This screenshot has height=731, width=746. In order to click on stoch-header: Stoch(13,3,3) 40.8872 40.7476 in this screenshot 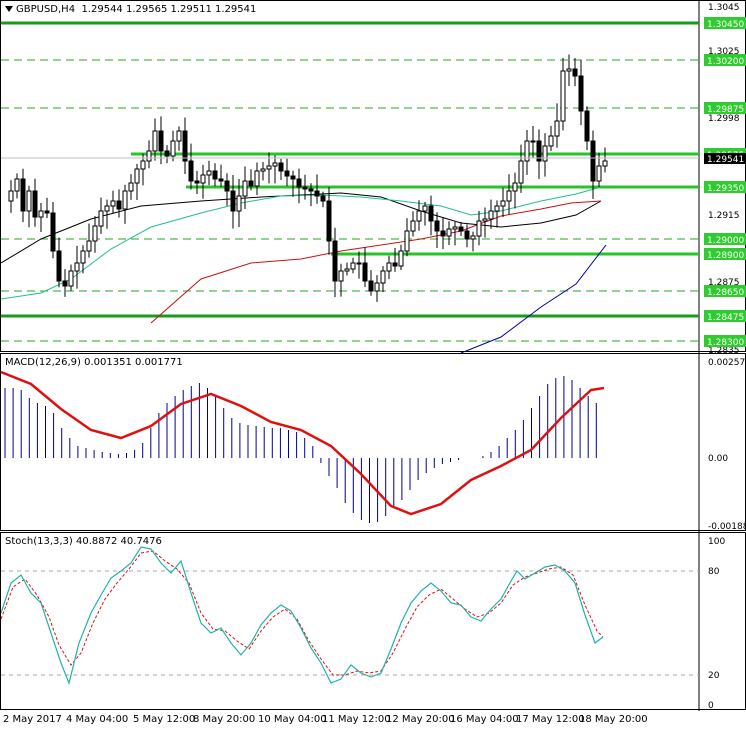, I will do `click(83, 541)`.